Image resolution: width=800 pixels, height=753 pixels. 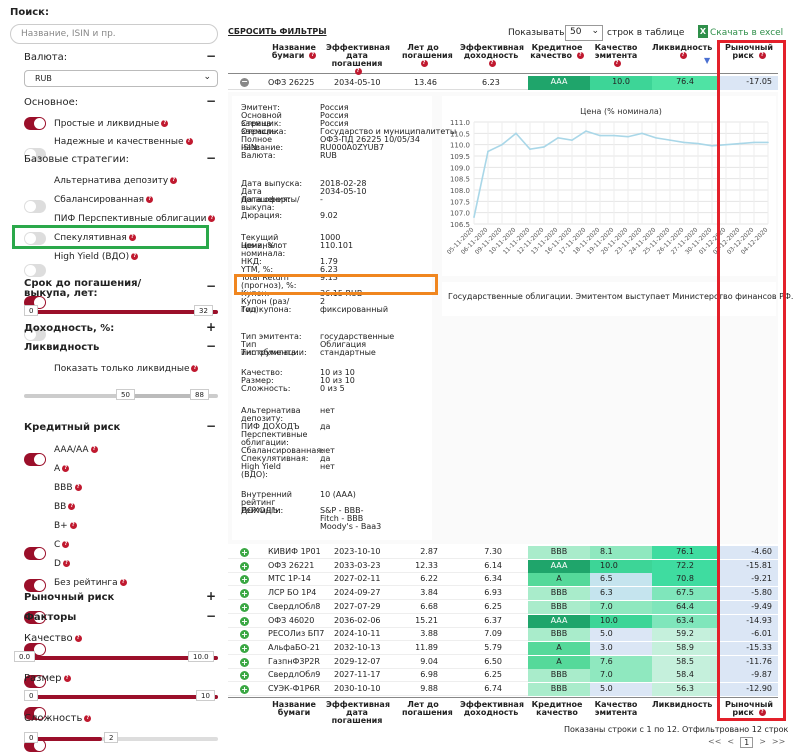 What do you see at coordinates (211, 158) in the screenshot?
I see `strategies-toggle-icon: −` at bounding box center [211, 158].